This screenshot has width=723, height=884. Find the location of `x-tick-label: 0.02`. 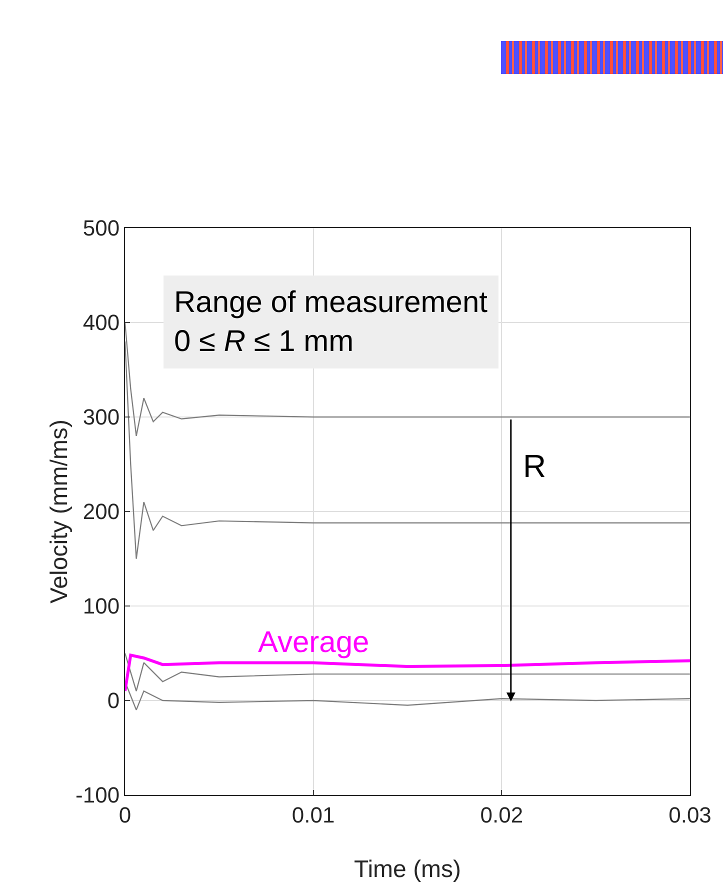

x-tick-label: 0.02 is located at coordinates (502, 815).